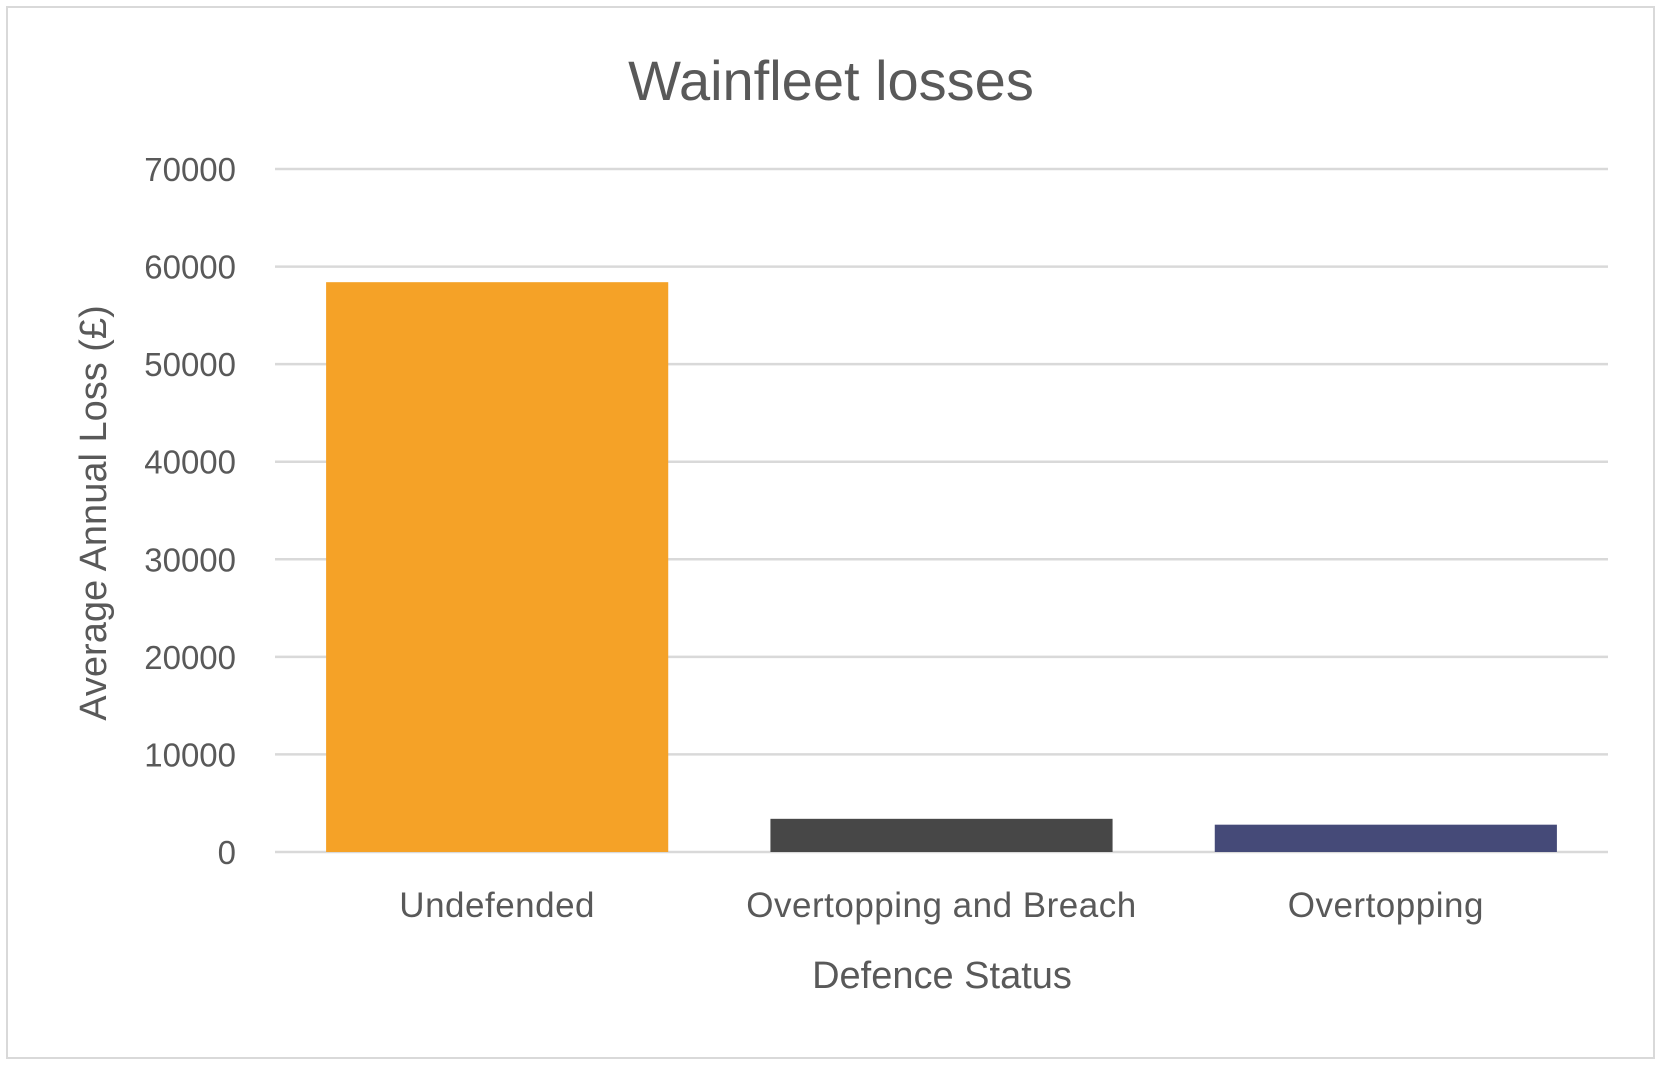  What do you see at coordinates (190, 267) in the screenshot?
I see `y-tick-label: 60000` at bounding box center [190, 267].